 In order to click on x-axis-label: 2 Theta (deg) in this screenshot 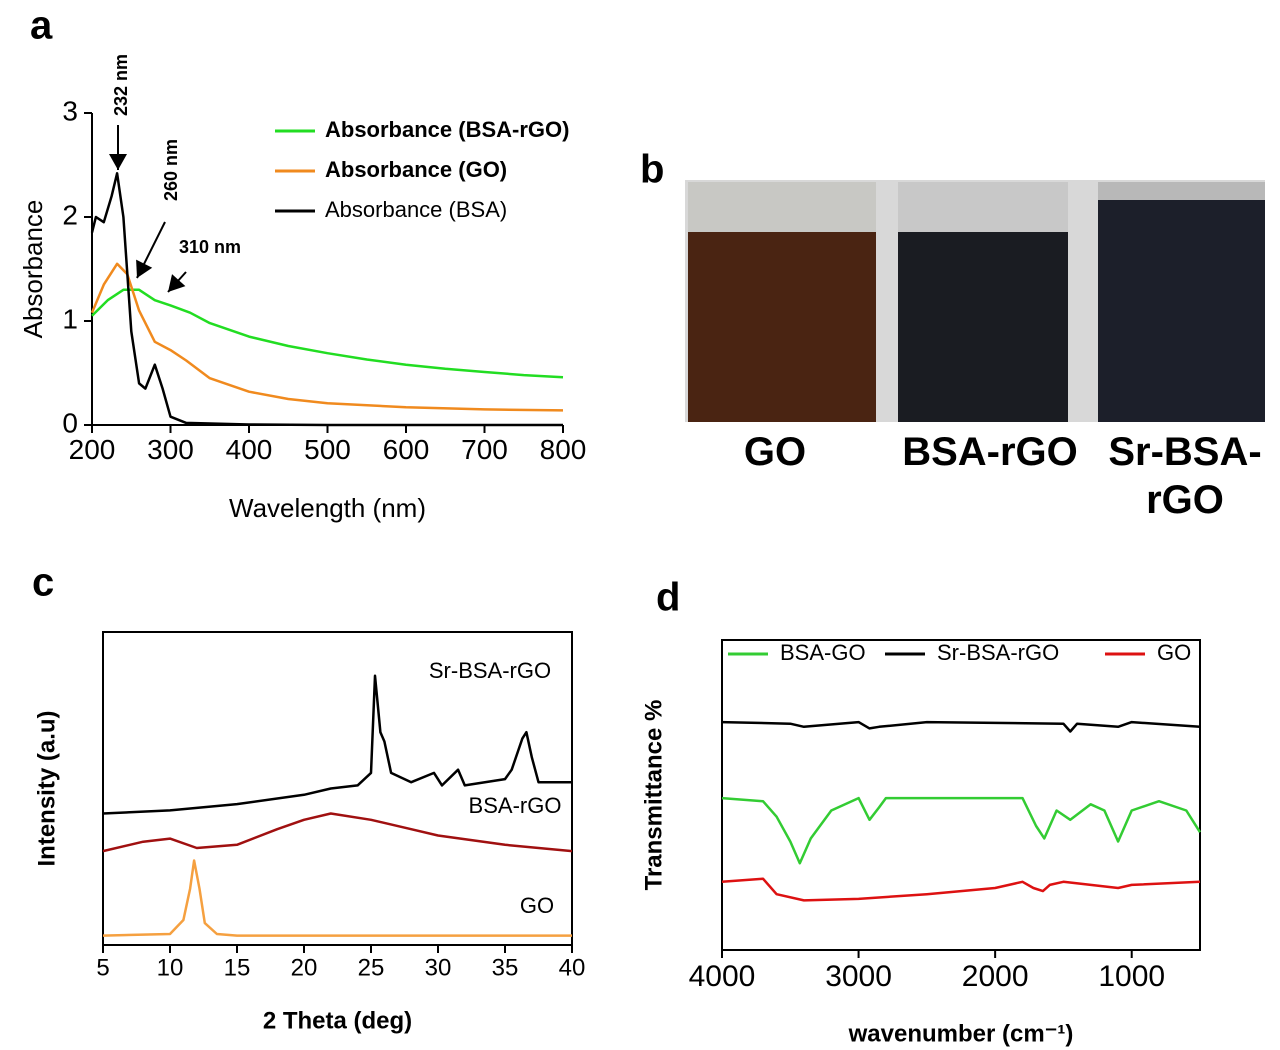, I will do `click(337, 1020)`.